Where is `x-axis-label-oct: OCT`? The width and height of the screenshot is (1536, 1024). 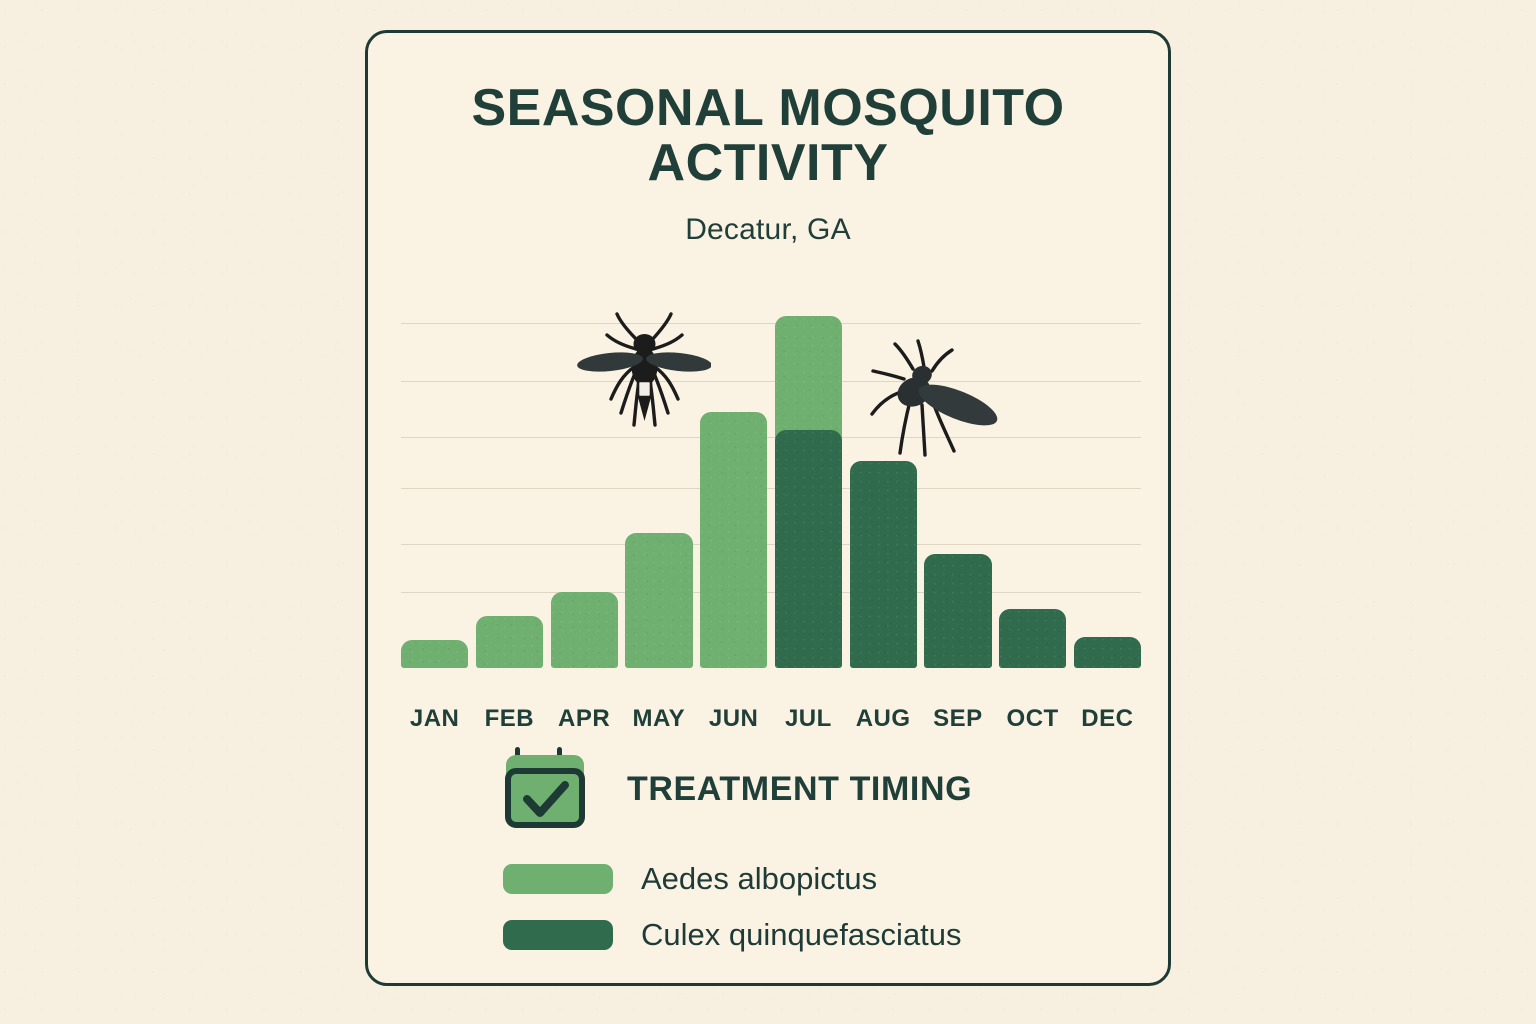 x-axis-label-oct: OCT is located at coordinates (1032, 718).